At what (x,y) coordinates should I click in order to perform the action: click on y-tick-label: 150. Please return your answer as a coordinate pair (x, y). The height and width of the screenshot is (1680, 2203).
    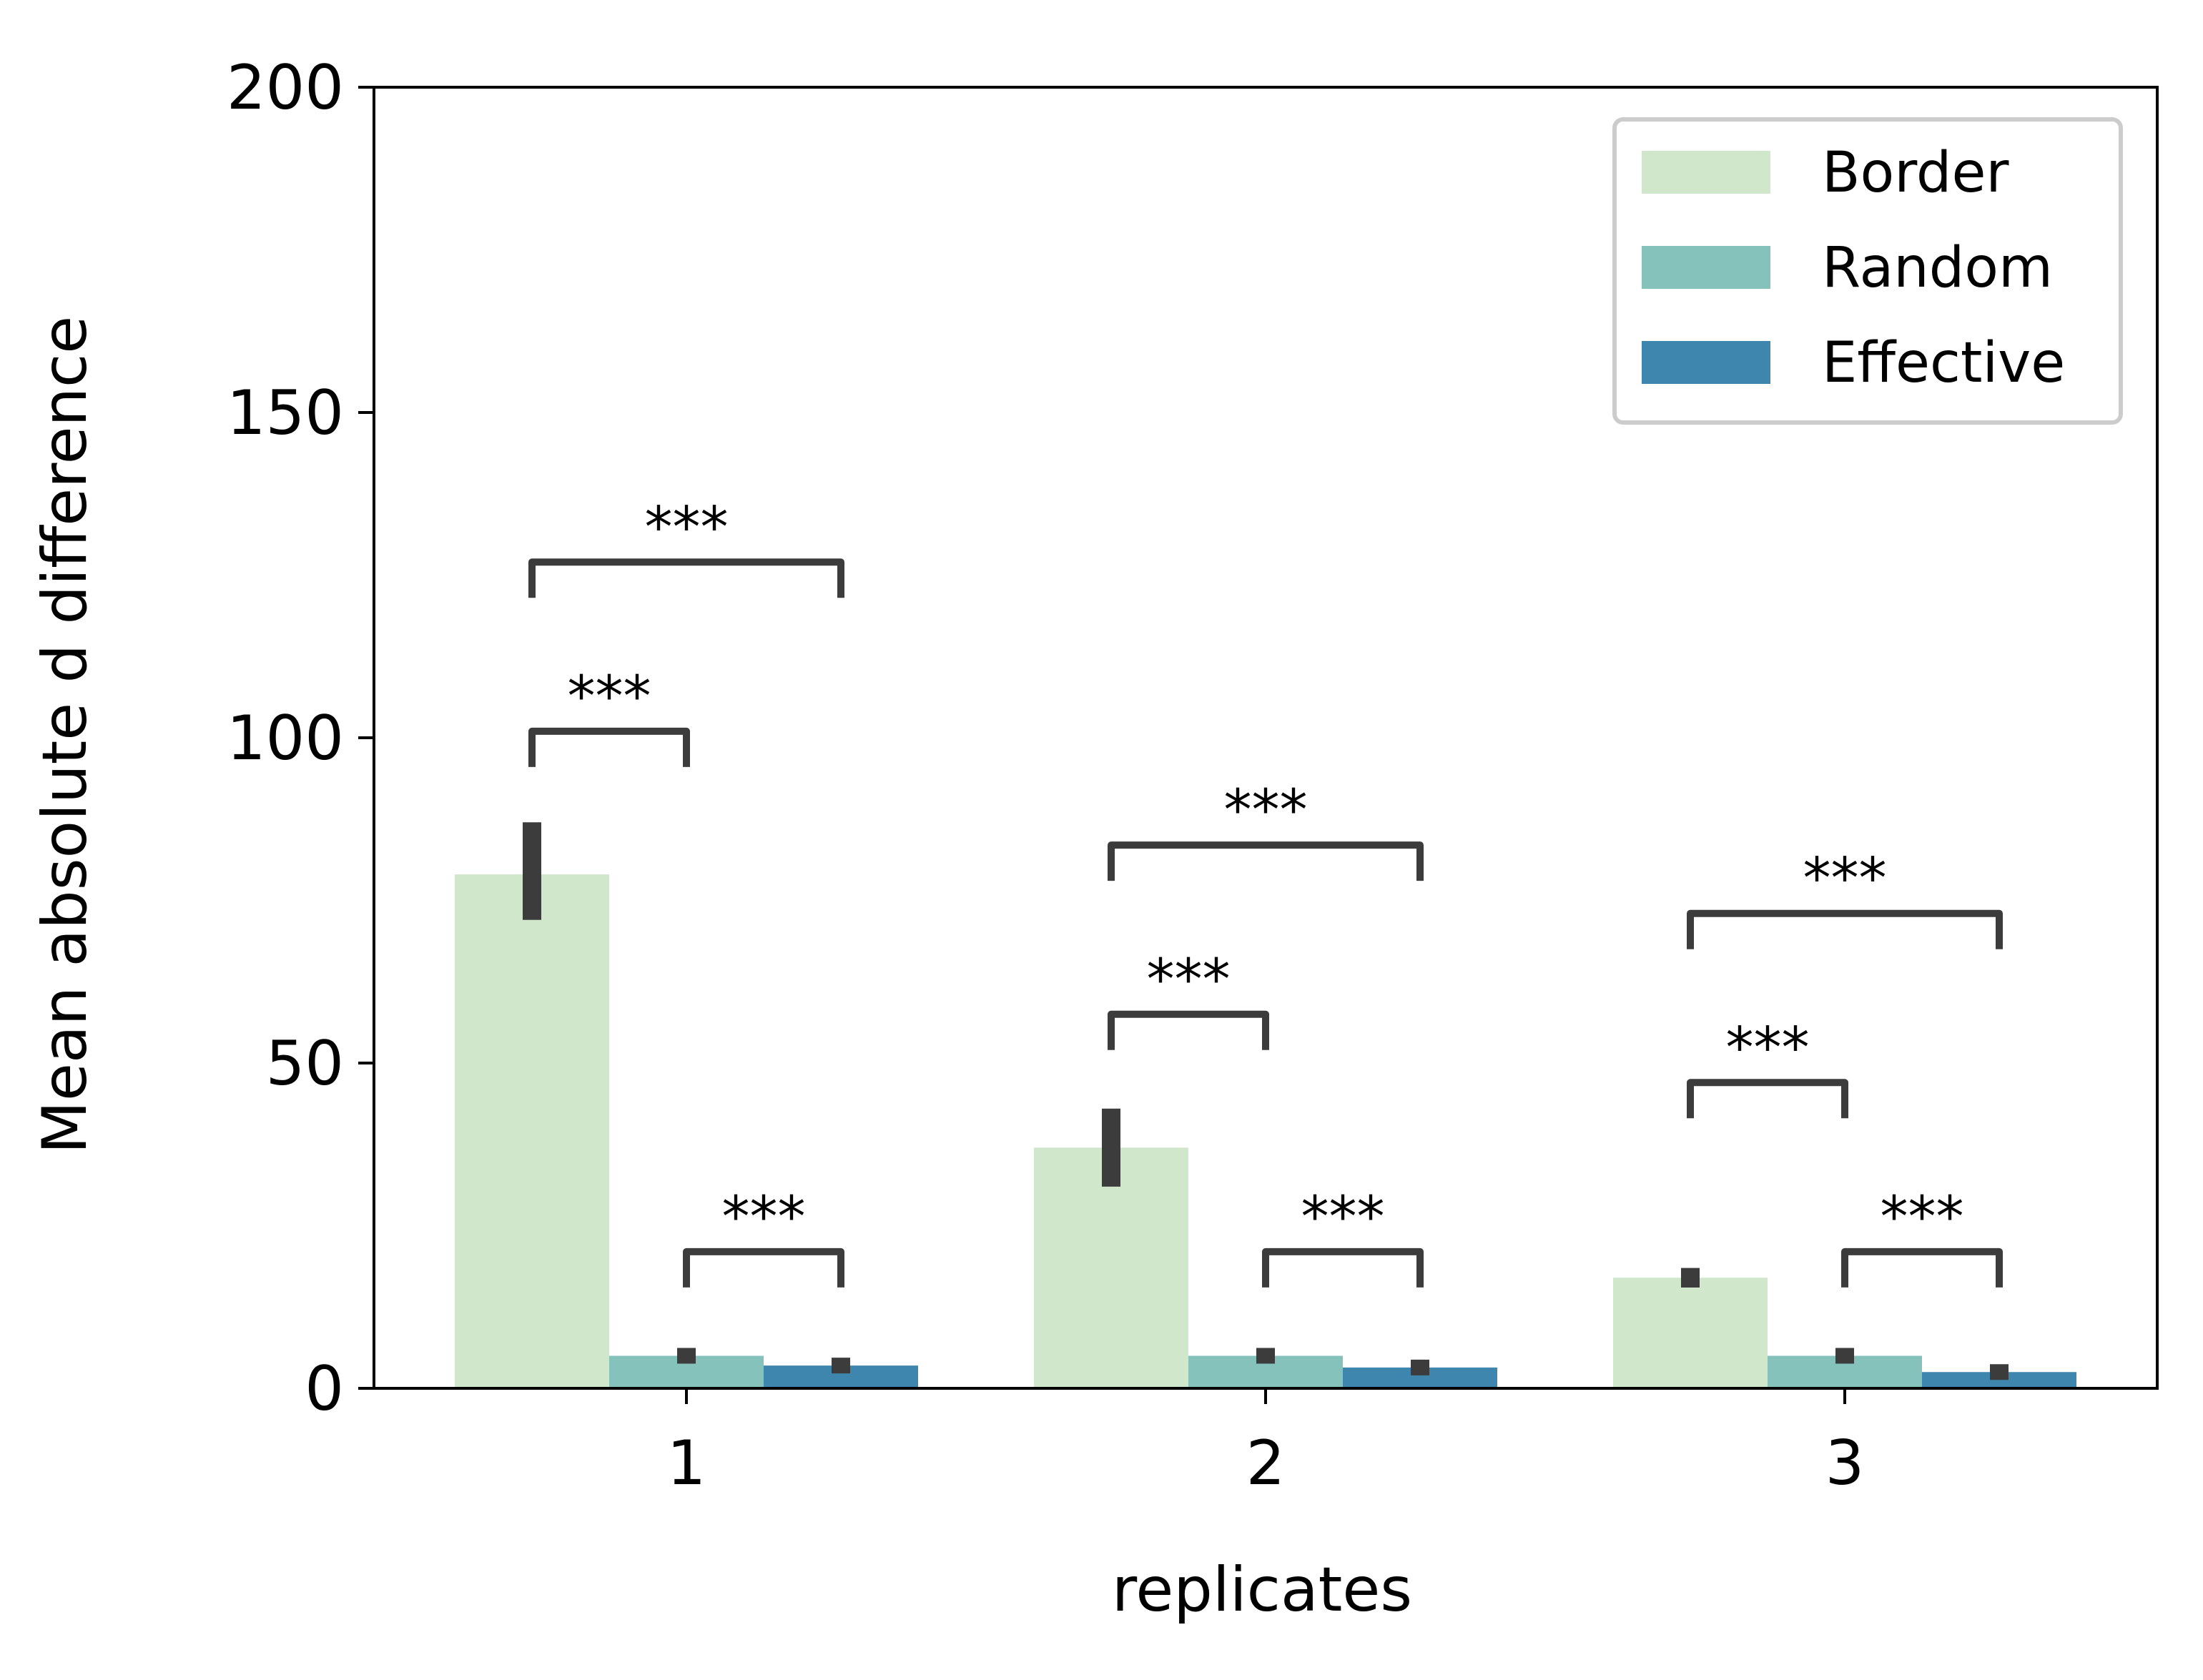
    Looking at the image, I should click on (285, 413).